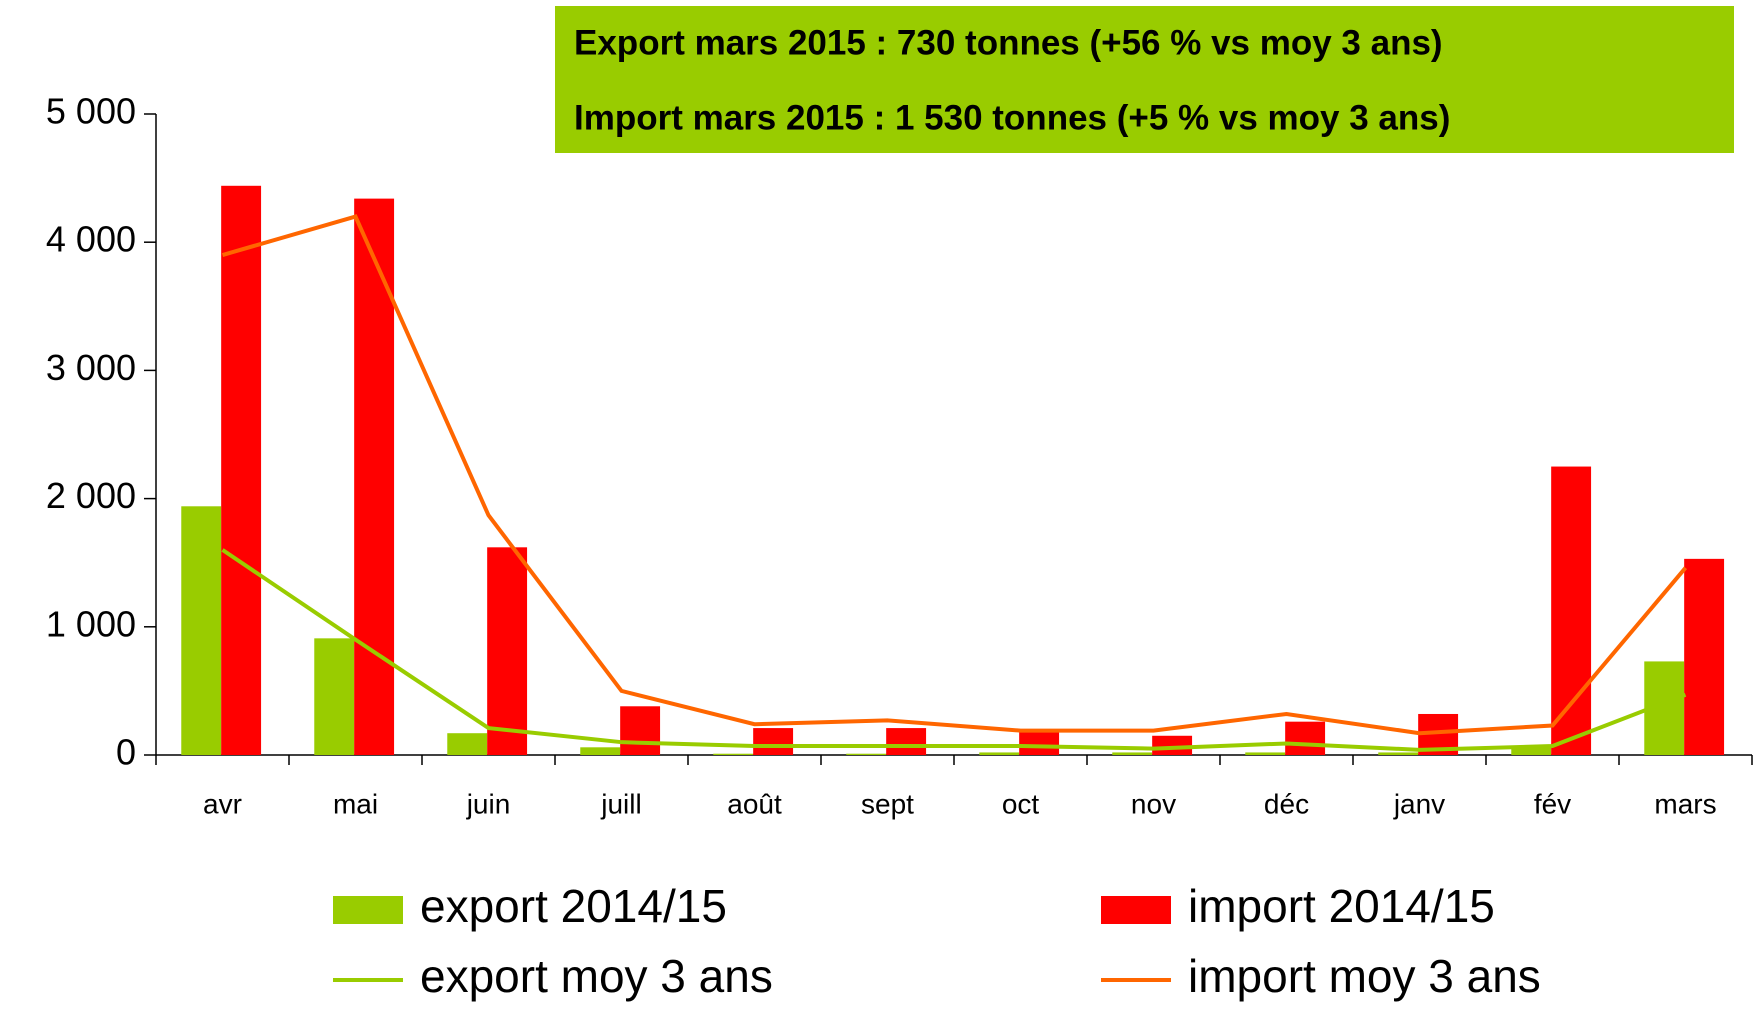 The width and height of the screenshot is (1753, 1011). I want to click on legend-label: export moy 3 ans, so click(596, 976).